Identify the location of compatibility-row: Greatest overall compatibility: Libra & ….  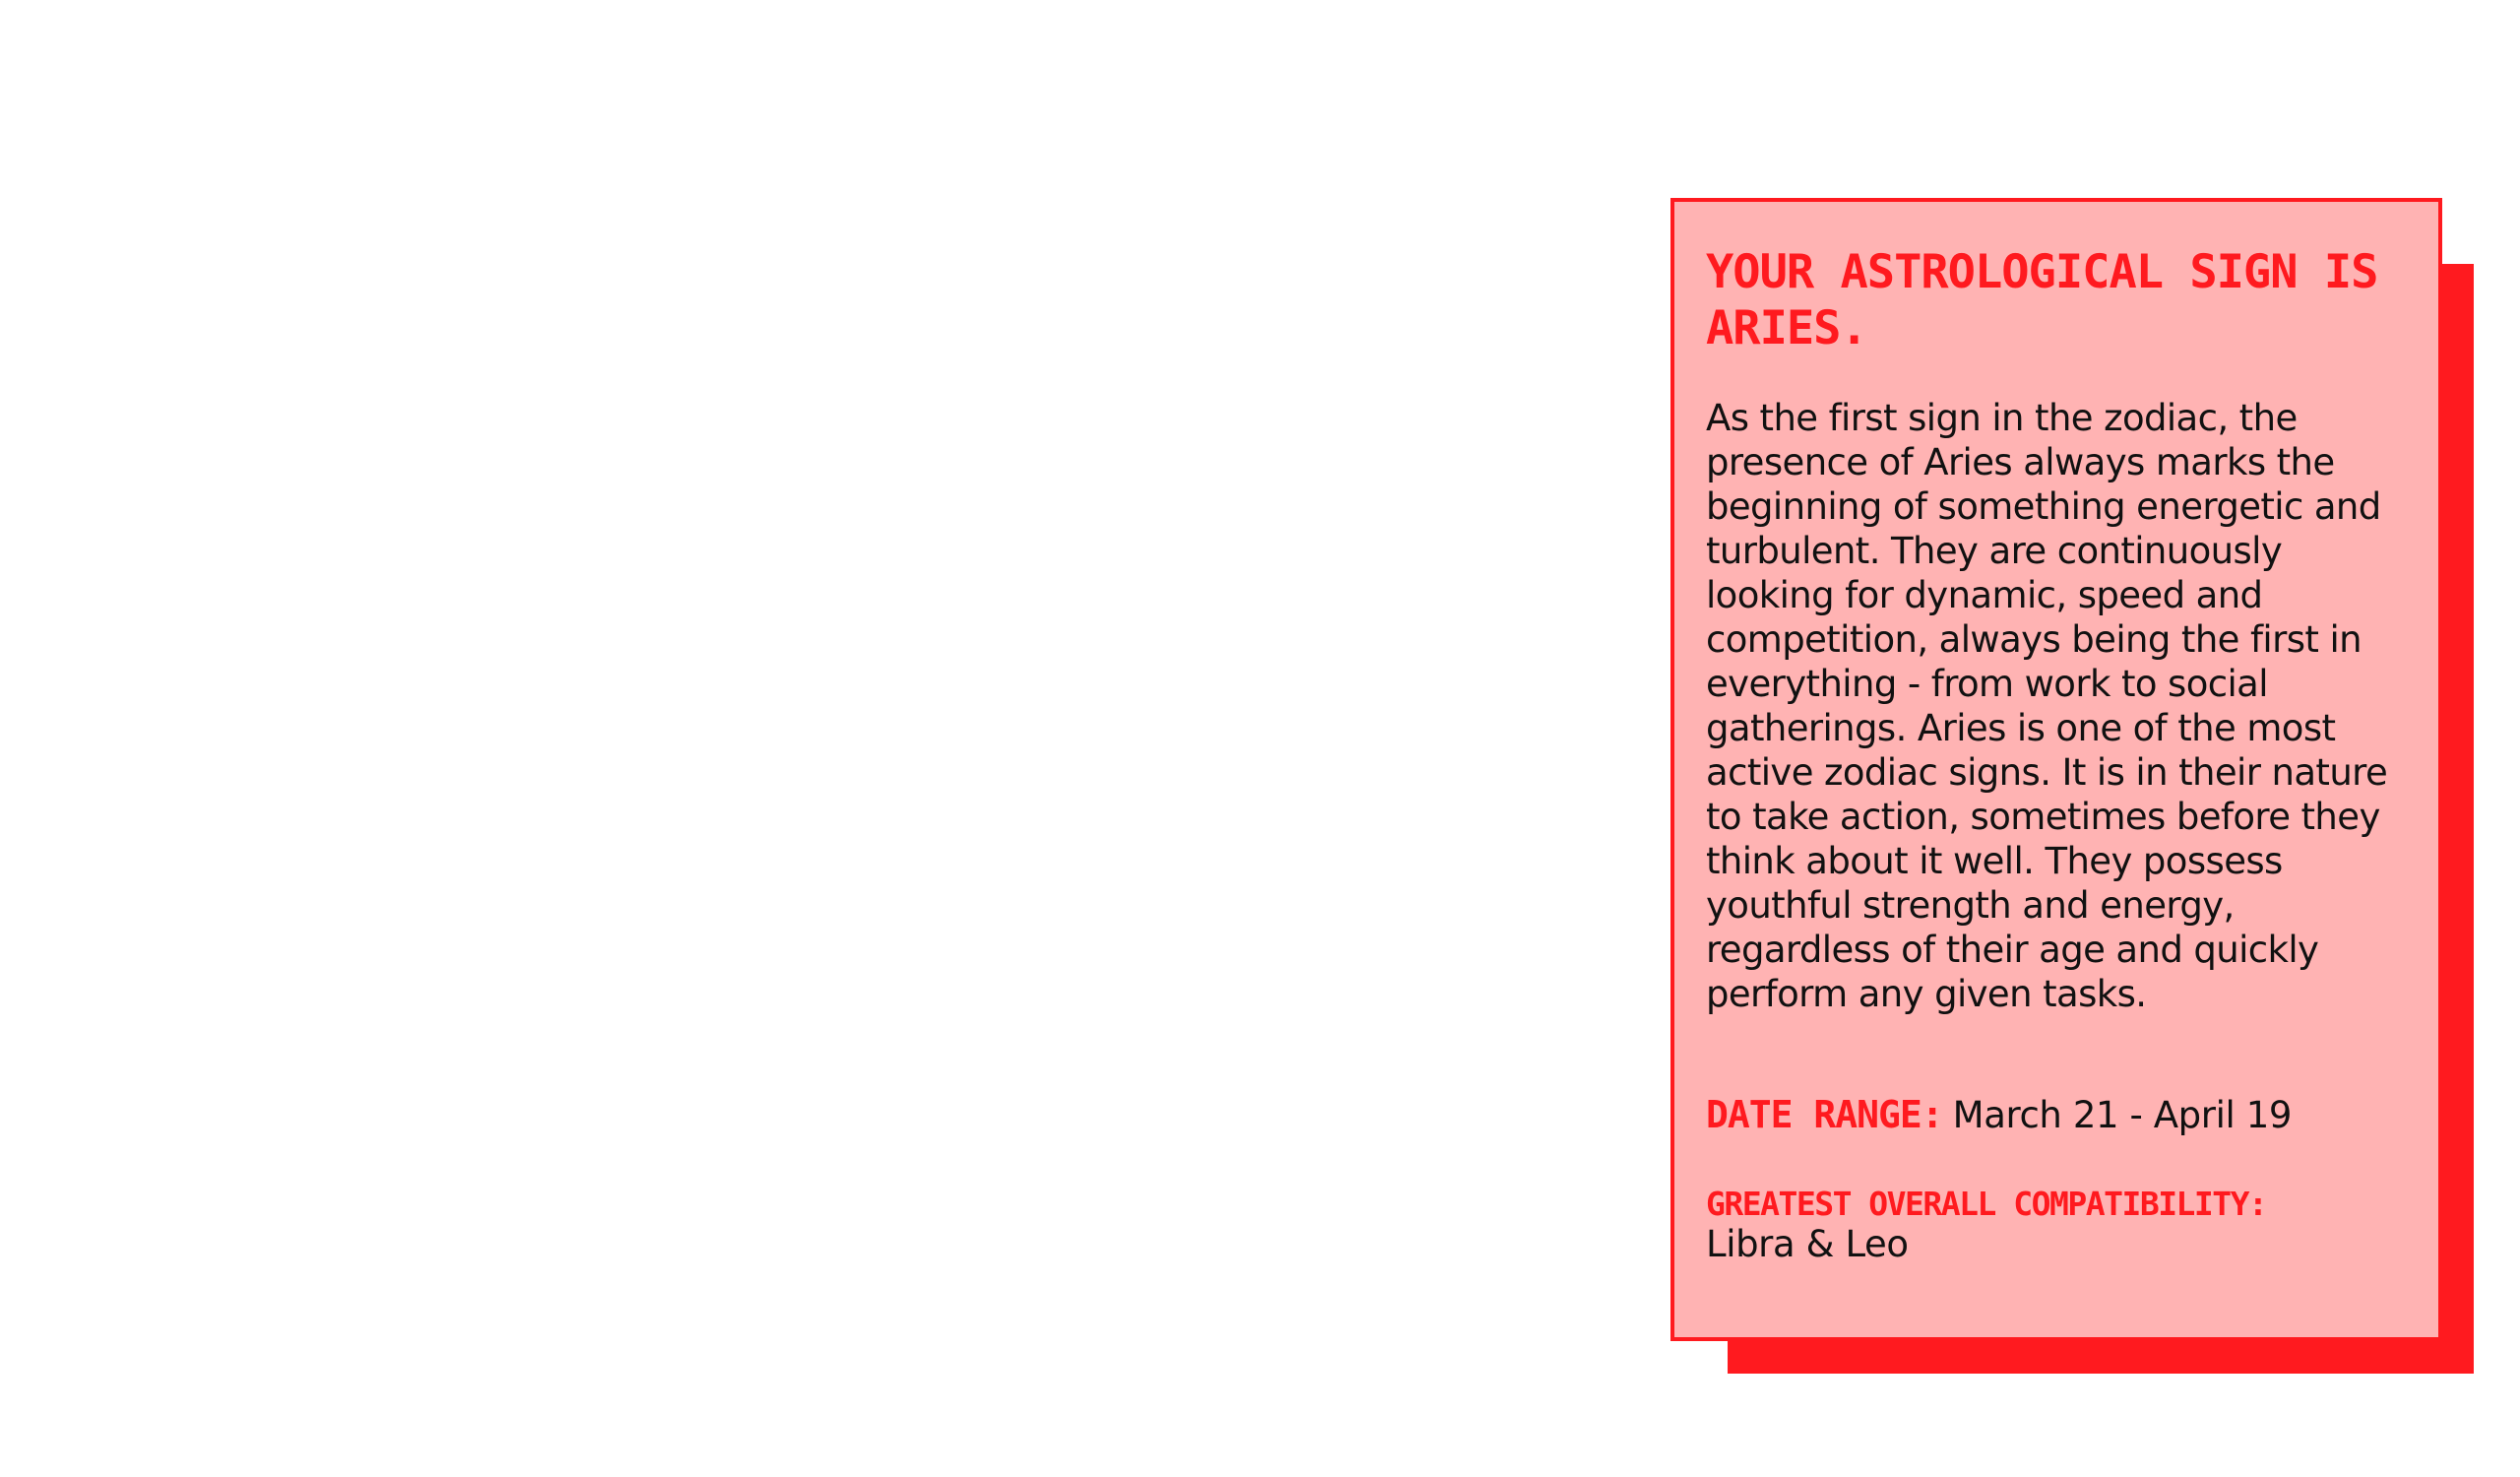
(2058, 1225).